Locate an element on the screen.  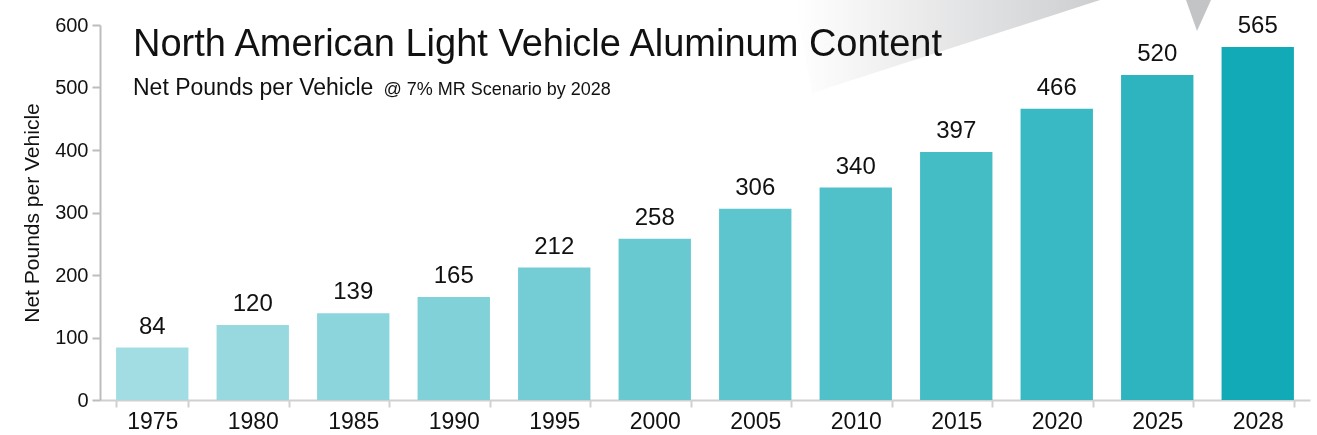
x-tick-label: 1975 is located at coordinates (153, 420).